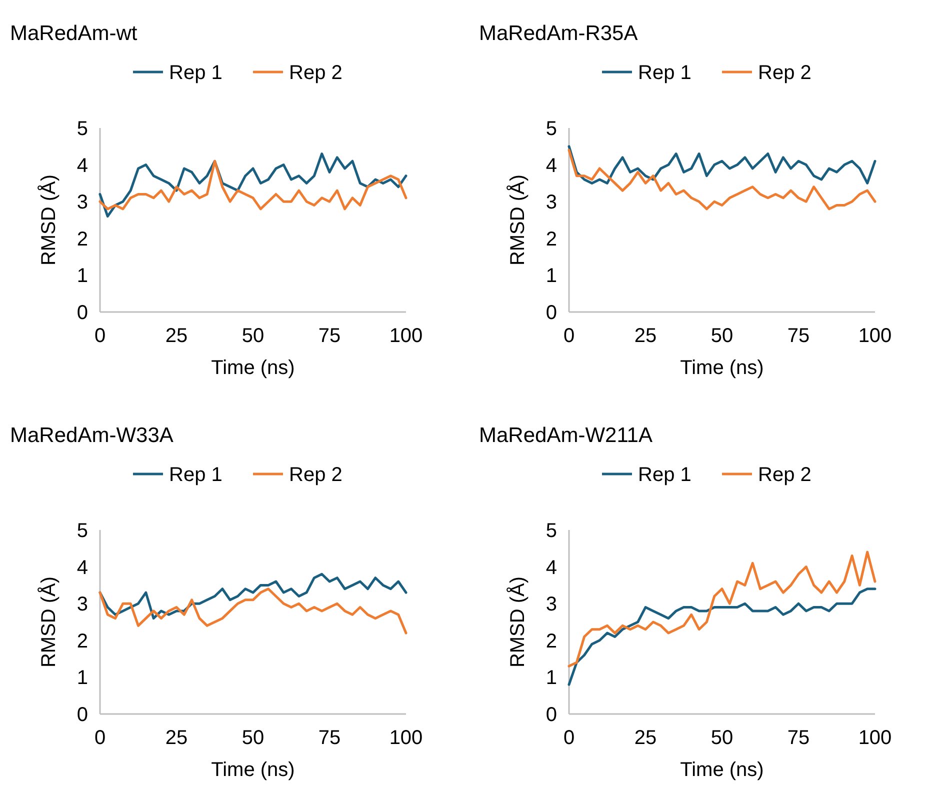 The image size is (938, 805). Describe the element at coordinates (558, 33) in the screenshot. I see `chart-title: MaRedAm-R35A` at that location.